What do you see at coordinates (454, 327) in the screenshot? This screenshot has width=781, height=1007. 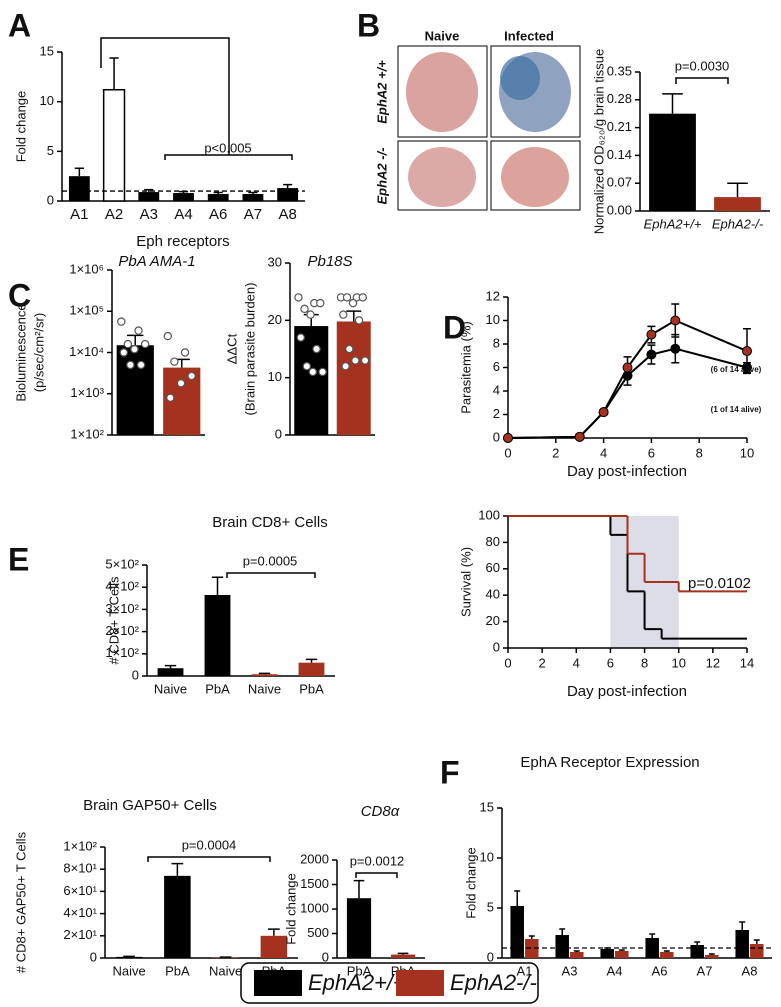 I see `panel-letter: D` at bounding box center [454, 327].